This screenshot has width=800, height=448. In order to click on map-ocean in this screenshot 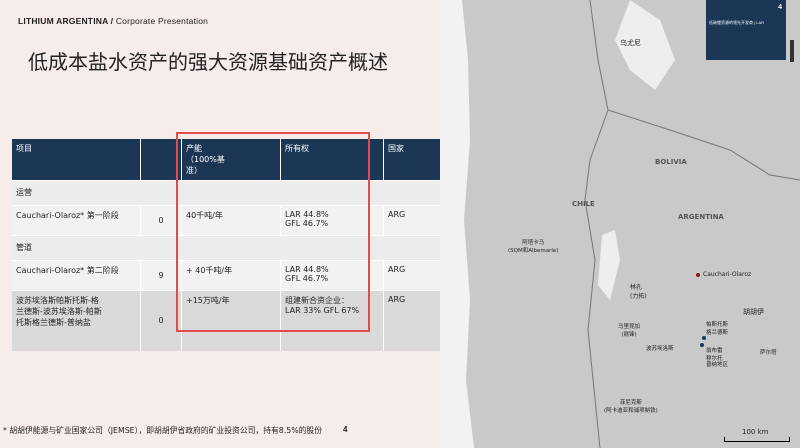, I will do `click(457, 224)`.